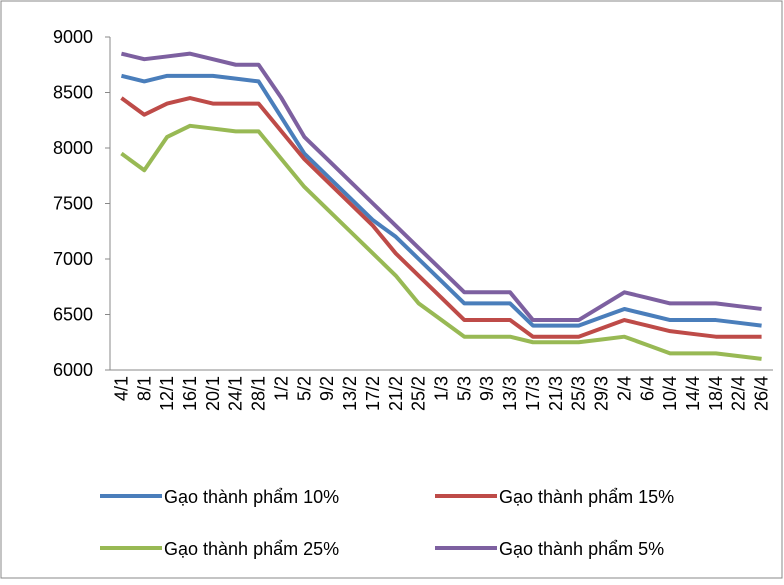  What do you see at coordinates (442, 388) in the screenshot?
I see `x-tick-label: 1/3` at bounding box center [442, 388].